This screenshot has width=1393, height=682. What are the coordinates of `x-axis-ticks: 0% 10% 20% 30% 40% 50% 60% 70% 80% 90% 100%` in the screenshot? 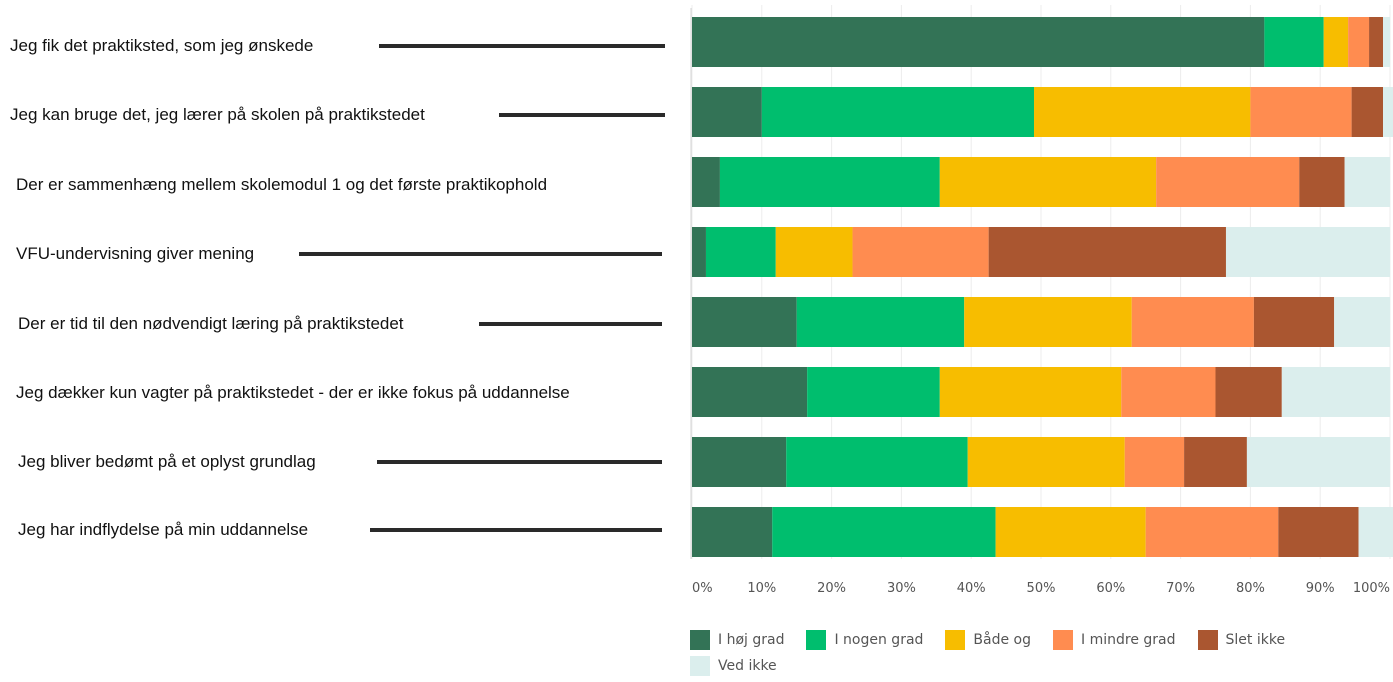 It's located at (1041, 588).